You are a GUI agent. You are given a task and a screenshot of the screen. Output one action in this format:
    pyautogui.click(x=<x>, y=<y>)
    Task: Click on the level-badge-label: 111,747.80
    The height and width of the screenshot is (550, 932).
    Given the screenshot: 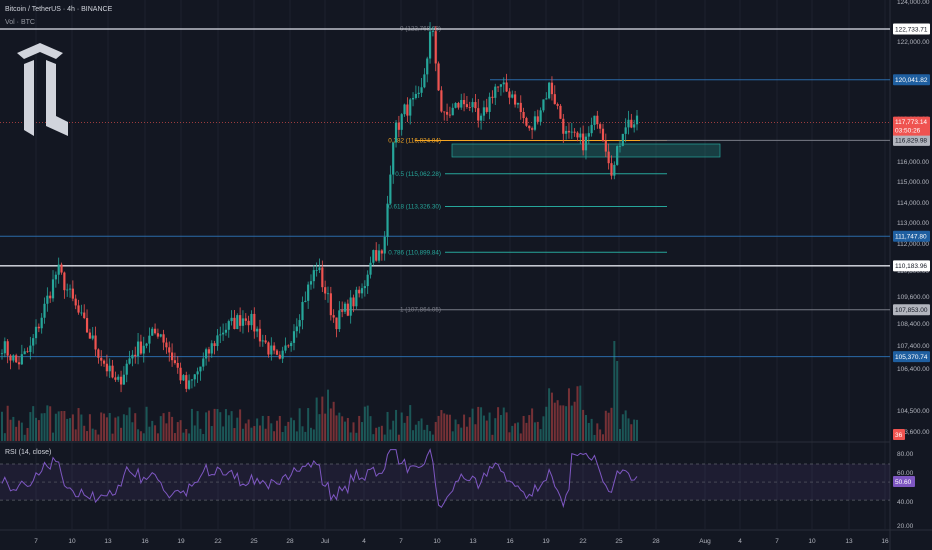 What is the action you would take?
    pyautogui.click(x=911, y=237)
    